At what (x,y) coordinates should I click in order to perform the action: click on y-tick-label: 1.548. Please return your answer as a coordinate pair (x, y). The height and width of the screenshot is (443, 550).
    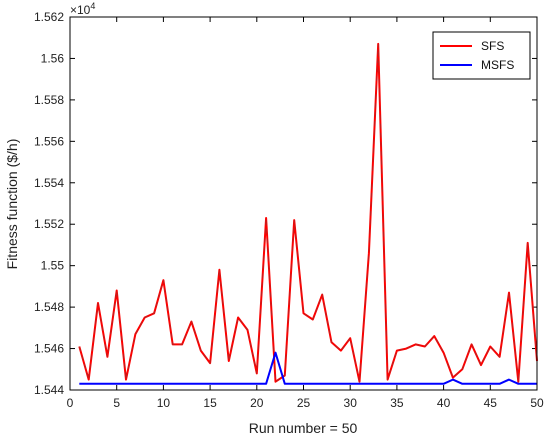
    Looking at the image, I should click on (49, 307).